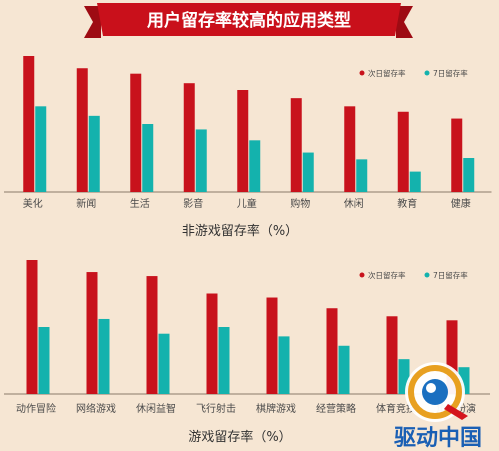 This screenshot has height=451, width=499. What do you see at coordinates (396, 408) in the screenshot?
I see `x-tick-label: 体育竞技` at bounding box center [396, 408].